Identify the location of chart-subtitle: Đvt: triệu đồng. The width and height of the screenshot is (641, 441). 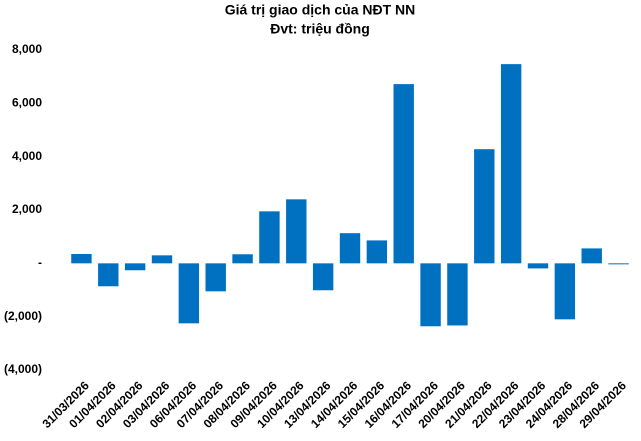
(320, 29).